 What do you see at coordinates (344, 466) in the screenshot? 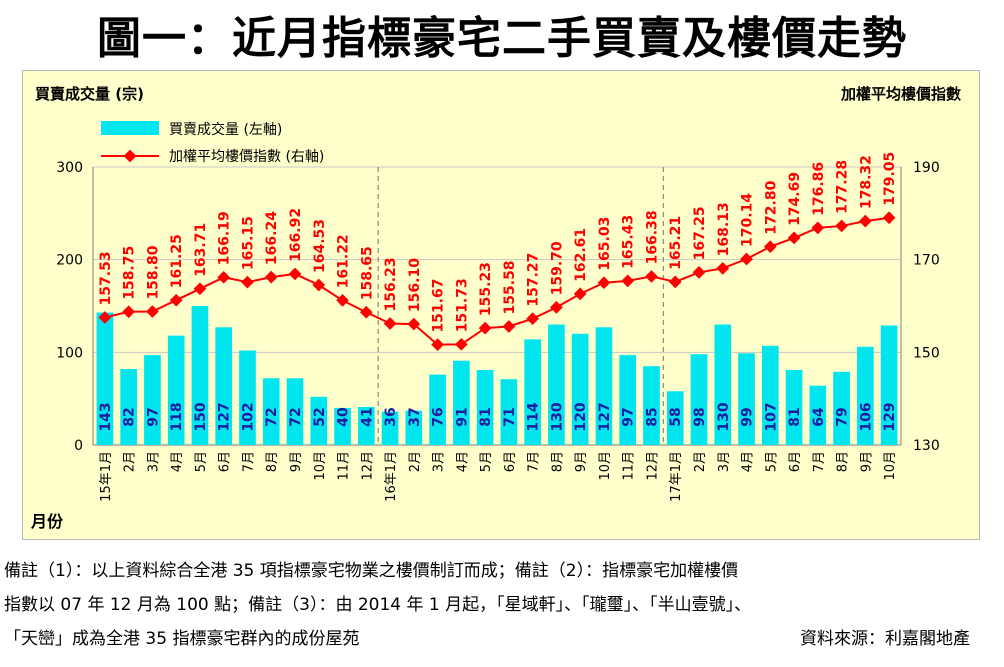
I see `x-tick-label: 11月` at bounding box center [344, 466].